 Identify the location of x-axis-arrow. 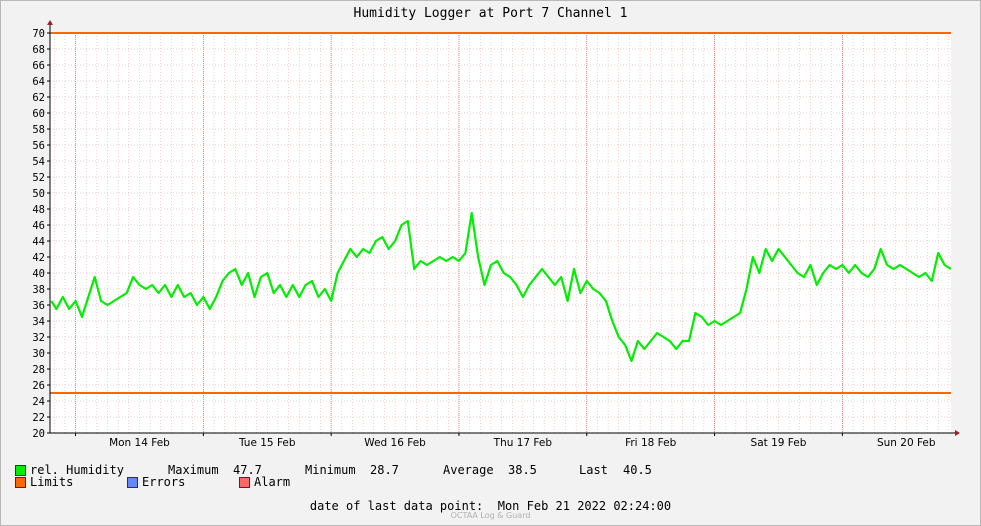
(957, 433).